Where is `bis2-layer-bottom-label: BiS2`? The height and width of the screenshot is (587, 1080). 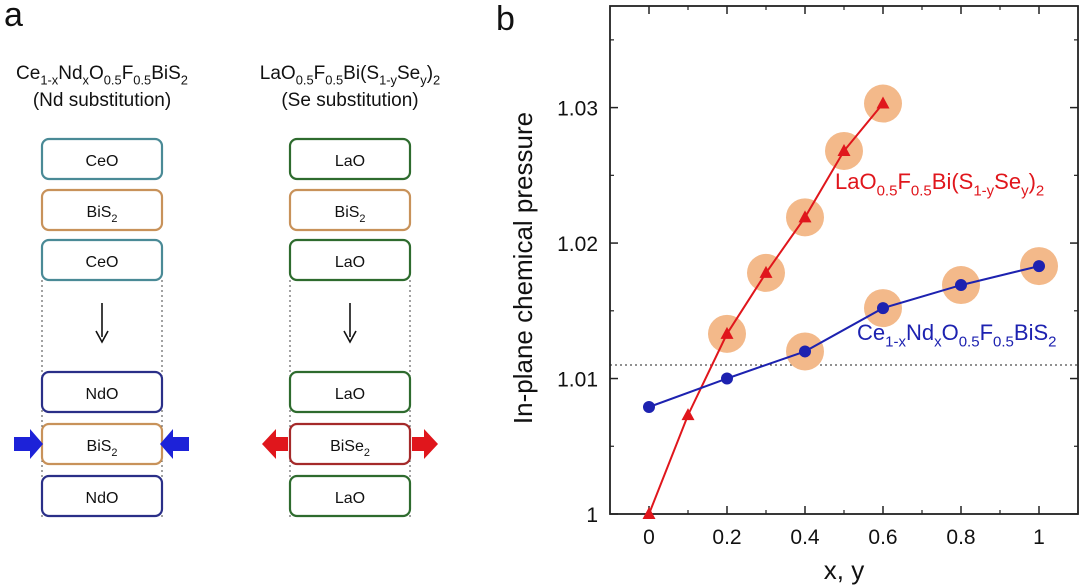
bis2-layer-bottom-label: BiS2 is located at coordinates (102, 448).